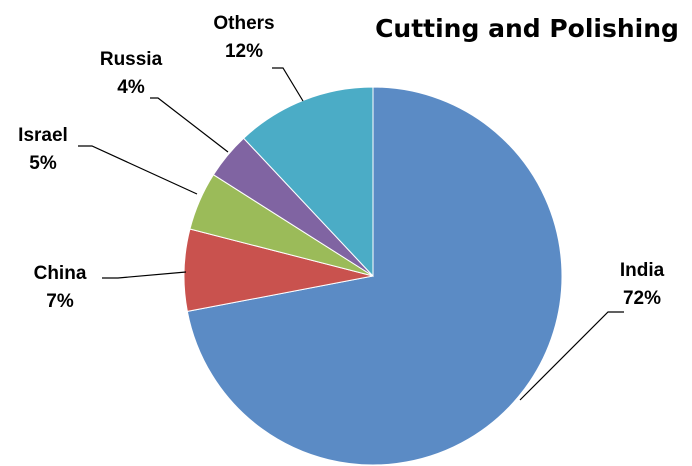 This screenshot has height=466, width=692. Describe the element at coordinates (243, 23) in the screenshot. I see `slice-label-others: Others` at that location.